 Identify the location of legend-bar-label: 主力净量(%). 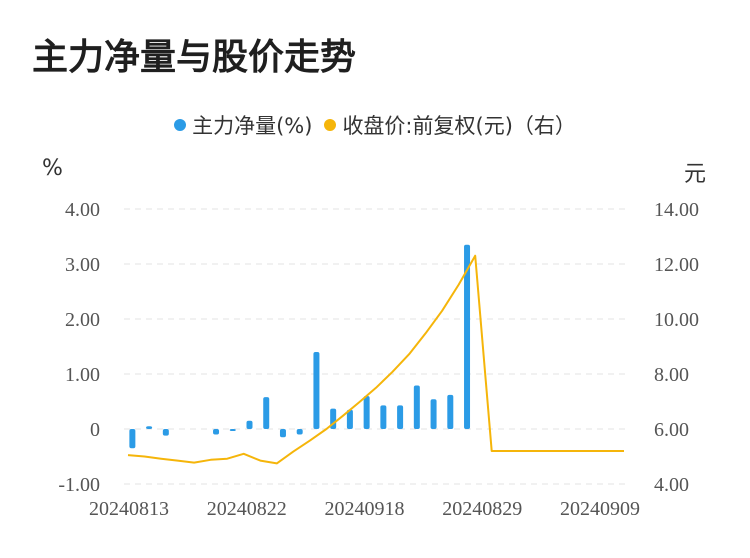
(252, 126).